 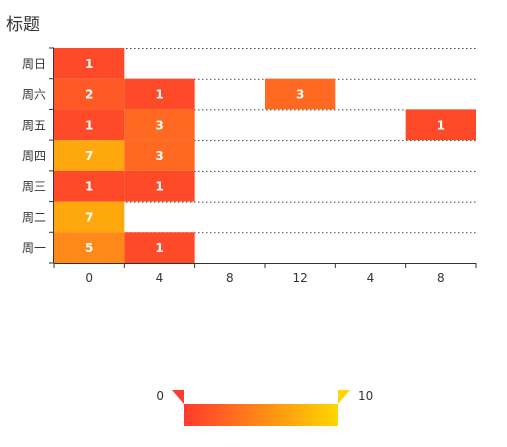 I want to click on heatmap-cell: 2, so click(x=89, y=94).